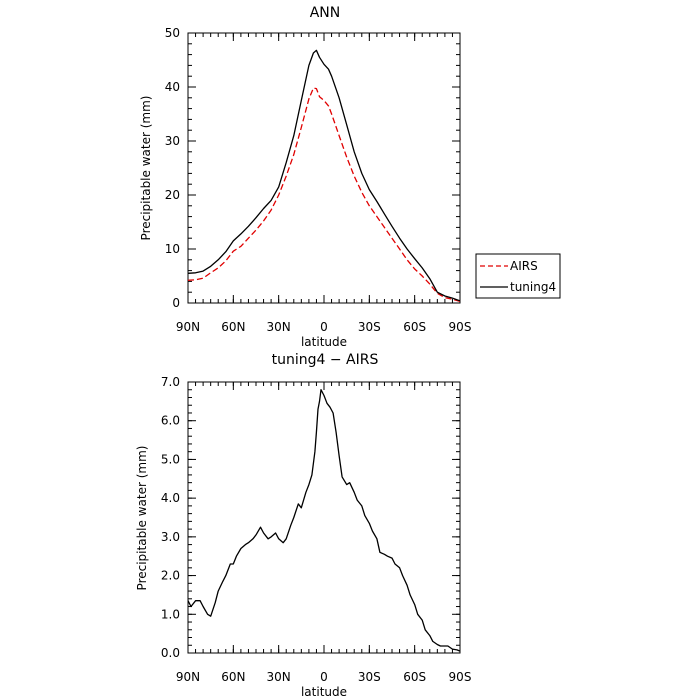  I want to click on y-tick-label: 10, so click(172, 249).